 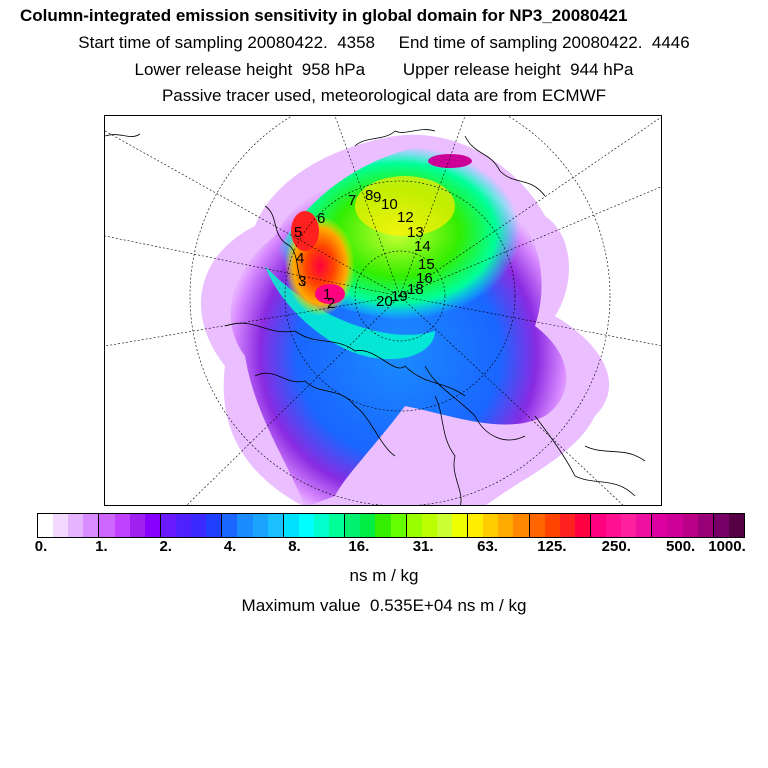 I want to click on trajectory-label: 2, so click(x=331, y=303).